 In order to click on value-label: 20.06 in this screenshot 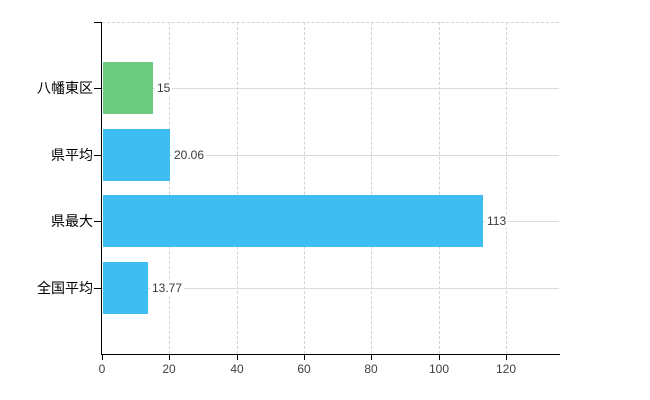, I will do `click(189, 155)`.